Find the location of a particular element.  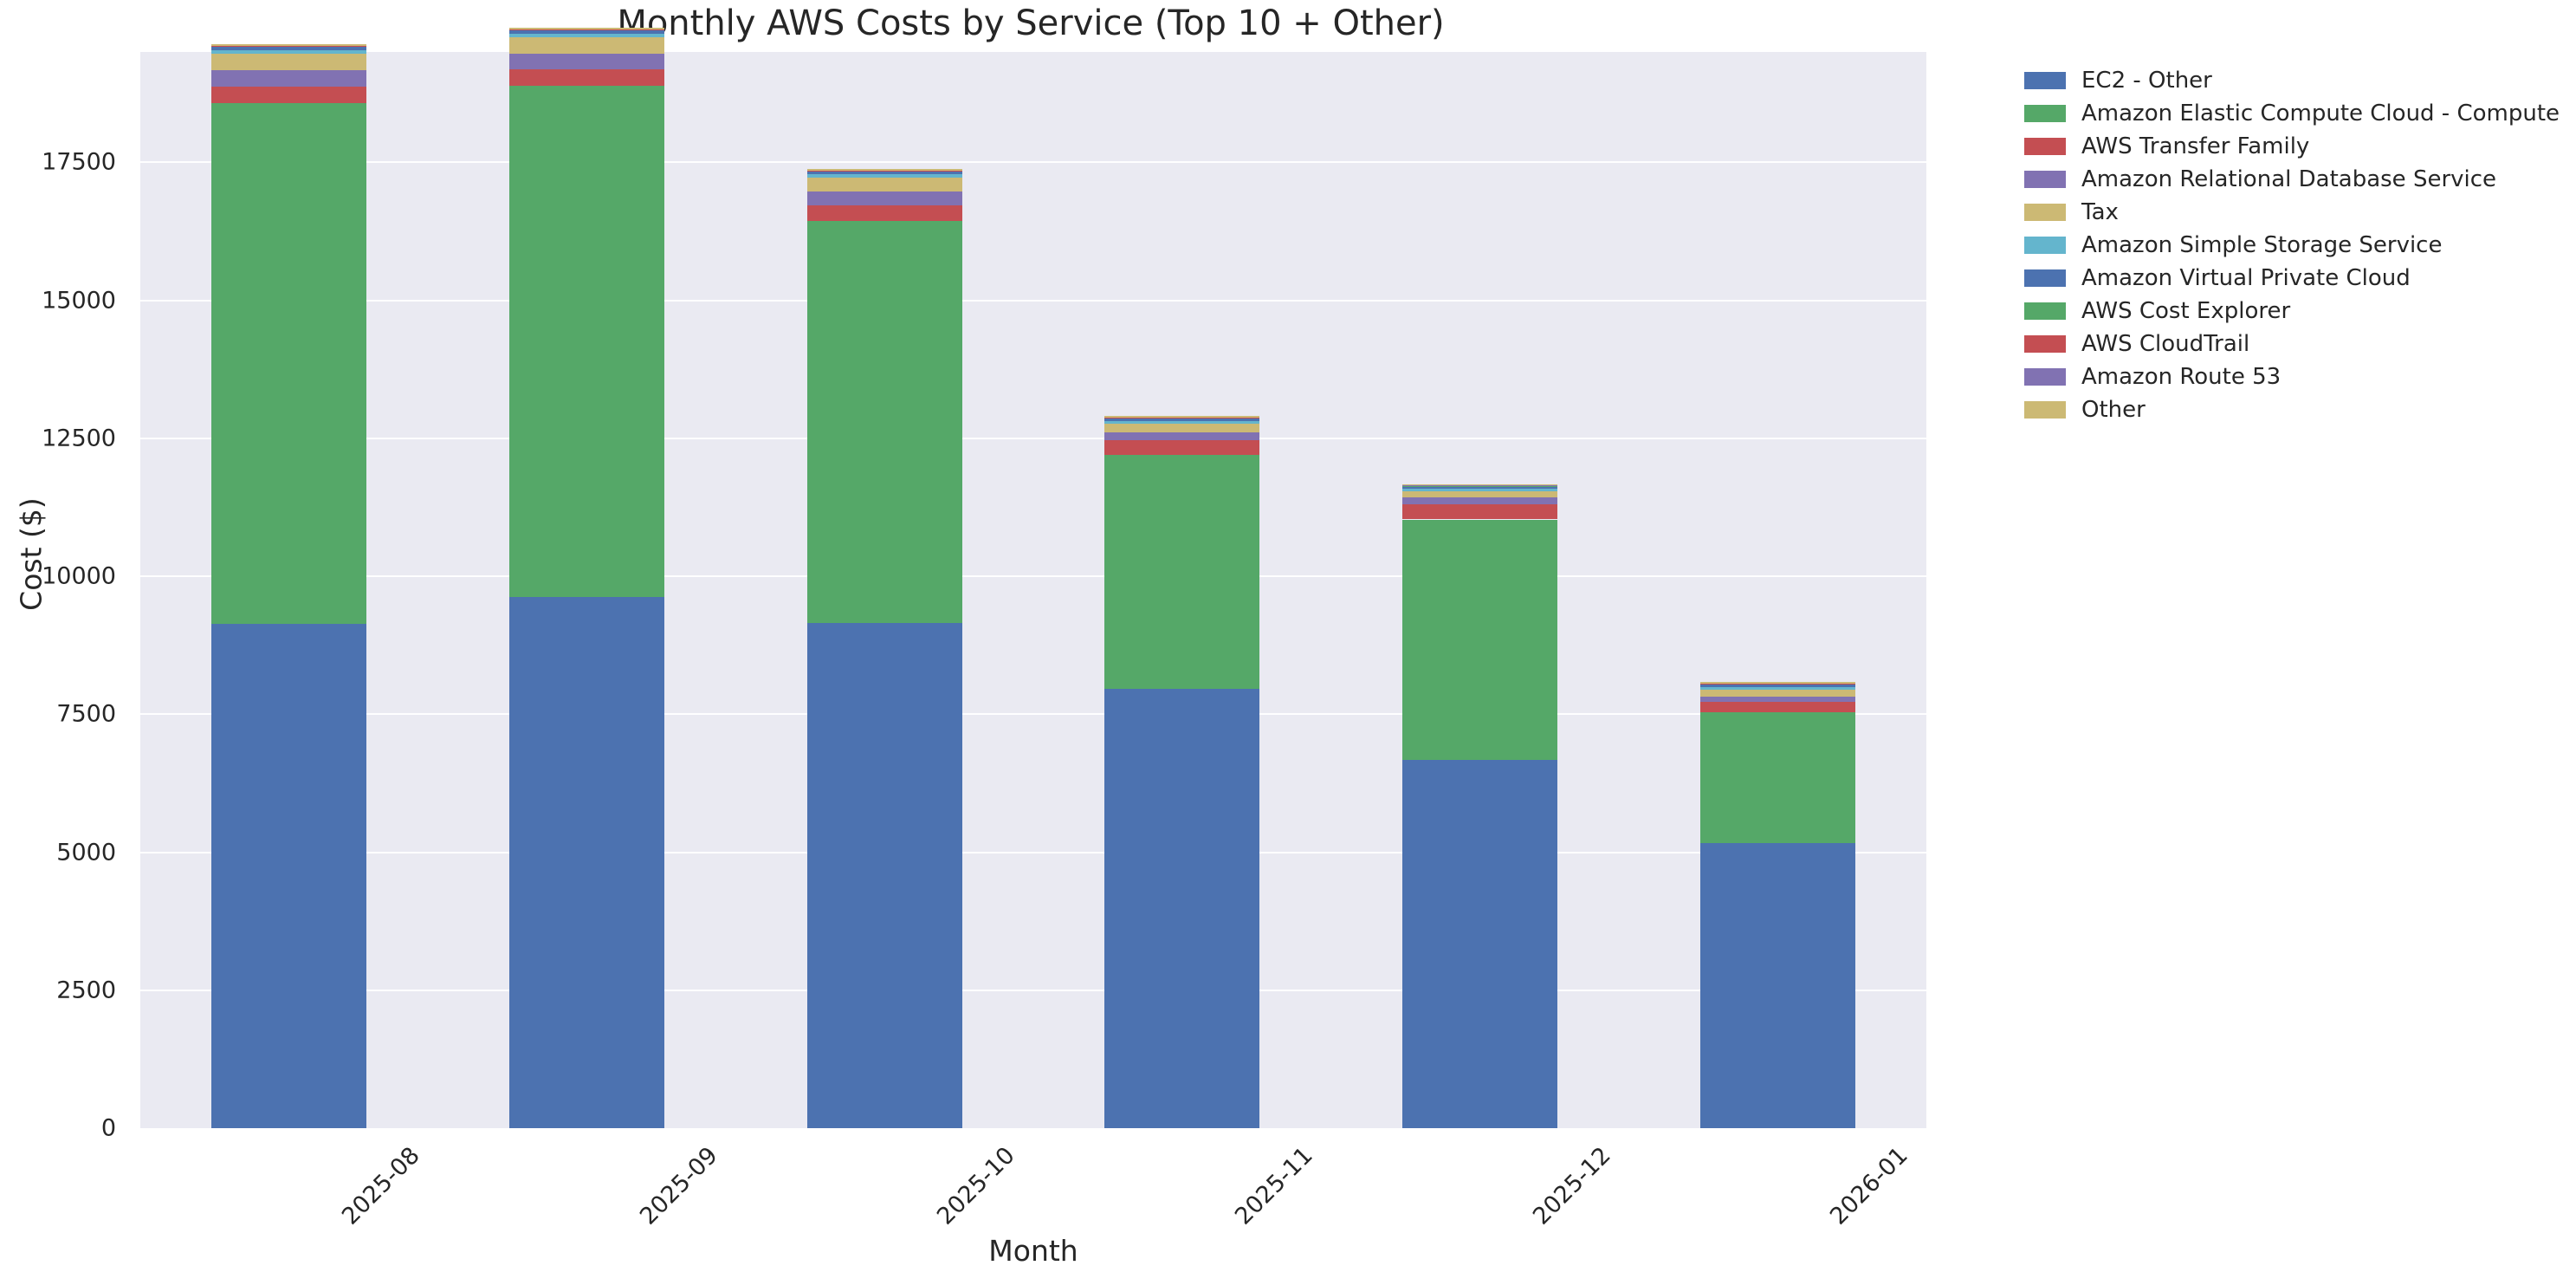

legend-item: Amazon Relational Database Service is located at coordinates (2284, 179).